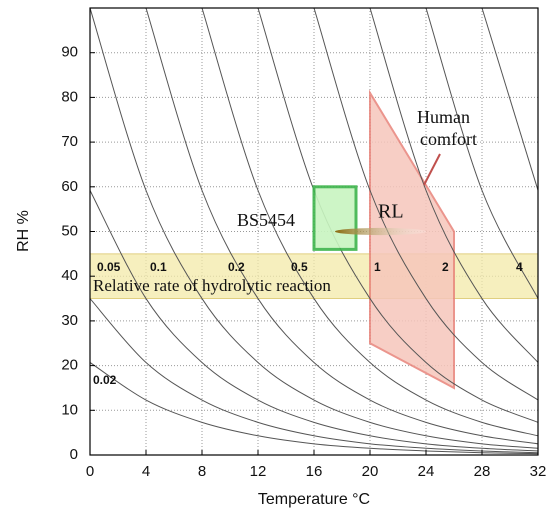  I want to click on rate-label: 4, so click(519, 267).